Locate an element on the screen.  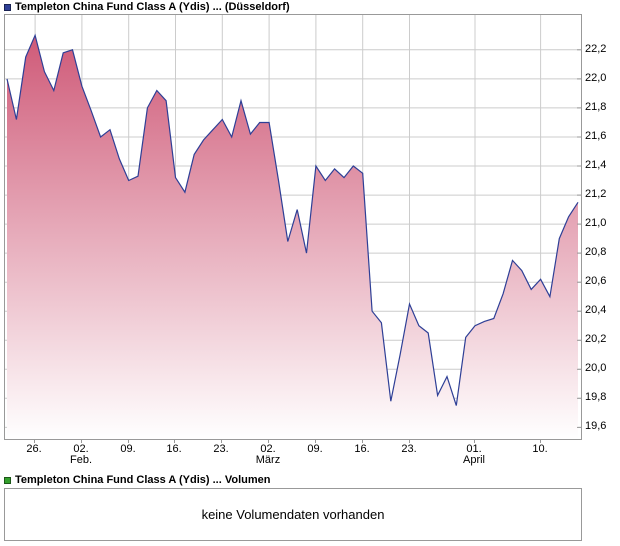
x-axis-month-label: März is located at coordinates (268, 460).